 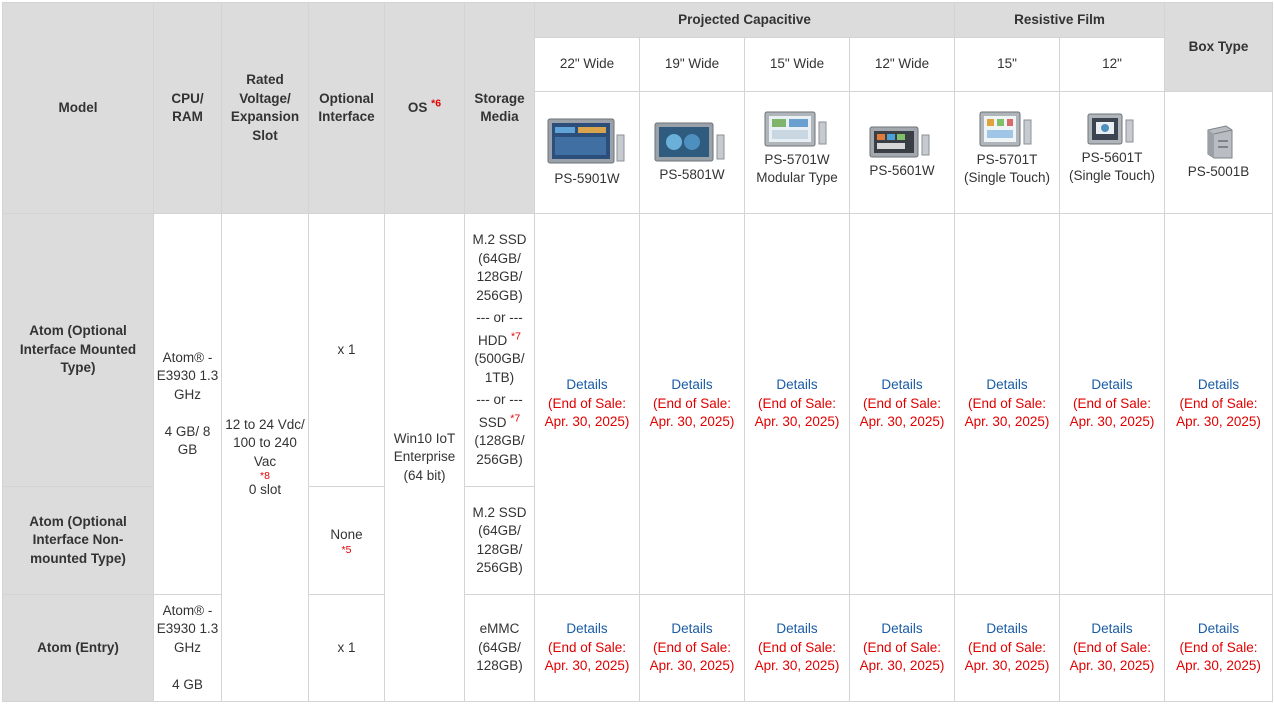 I want to click on product-ps-5601w: PS-5601W, so click(x=902, y=152).